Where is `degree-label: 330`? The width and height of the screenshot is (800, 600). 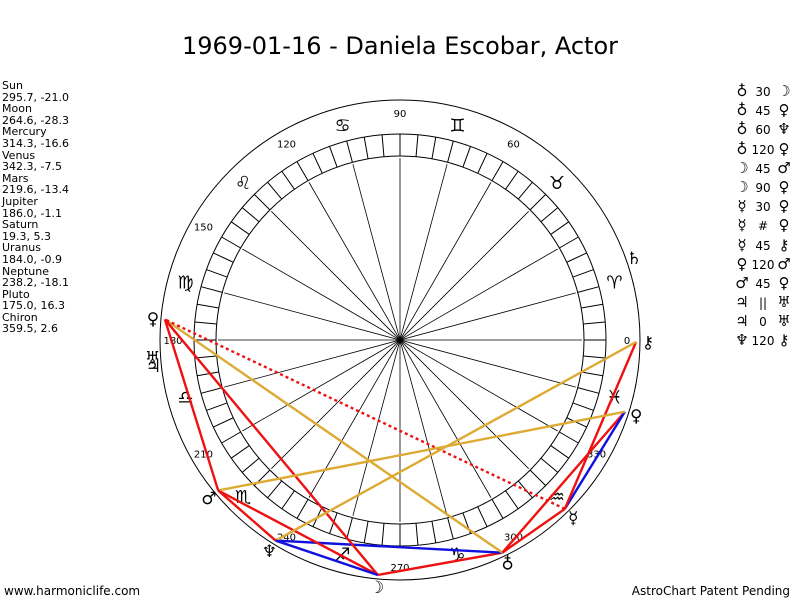 degree-label: 330 is located at coordinates (596, 455).